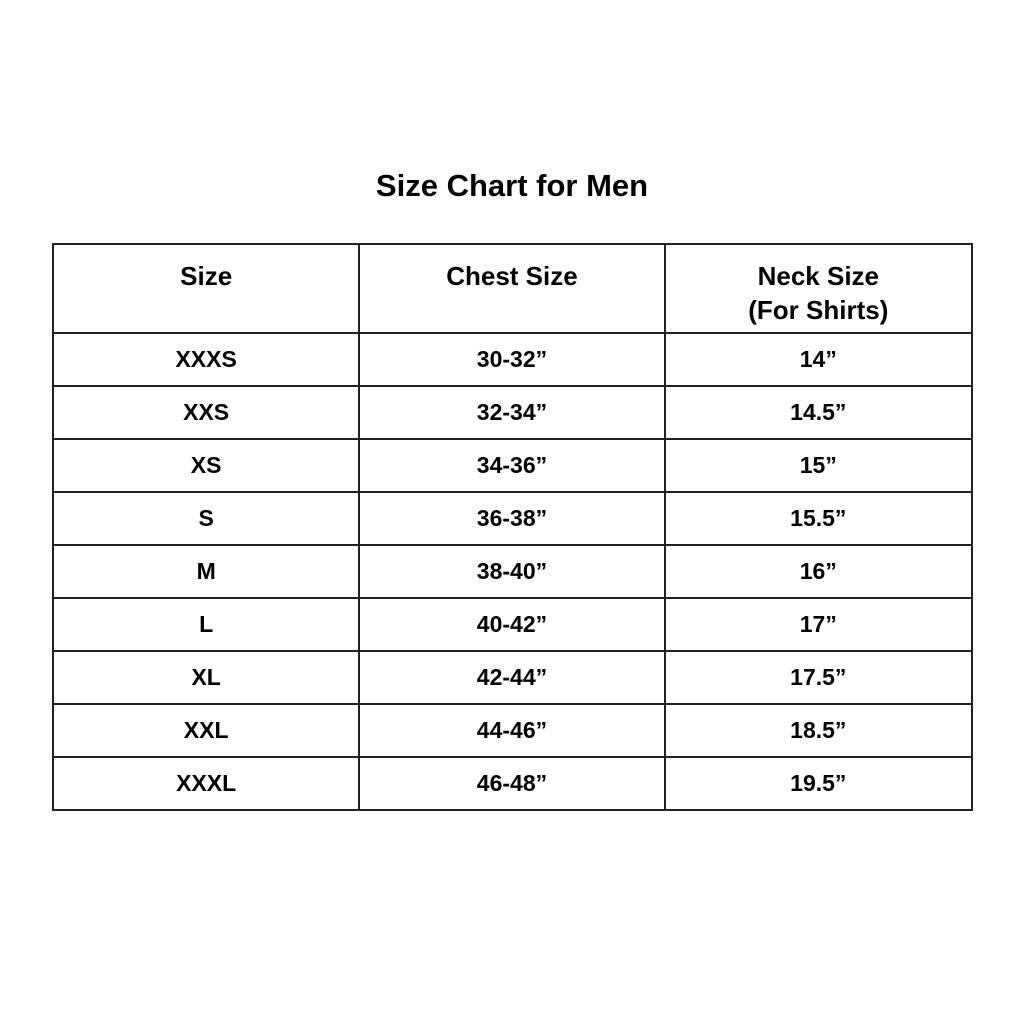 The height and width of the screenshot is (1024, 1024). I want to click on table-row: XXXL 46-48” 19.5”, so click(512, 783).